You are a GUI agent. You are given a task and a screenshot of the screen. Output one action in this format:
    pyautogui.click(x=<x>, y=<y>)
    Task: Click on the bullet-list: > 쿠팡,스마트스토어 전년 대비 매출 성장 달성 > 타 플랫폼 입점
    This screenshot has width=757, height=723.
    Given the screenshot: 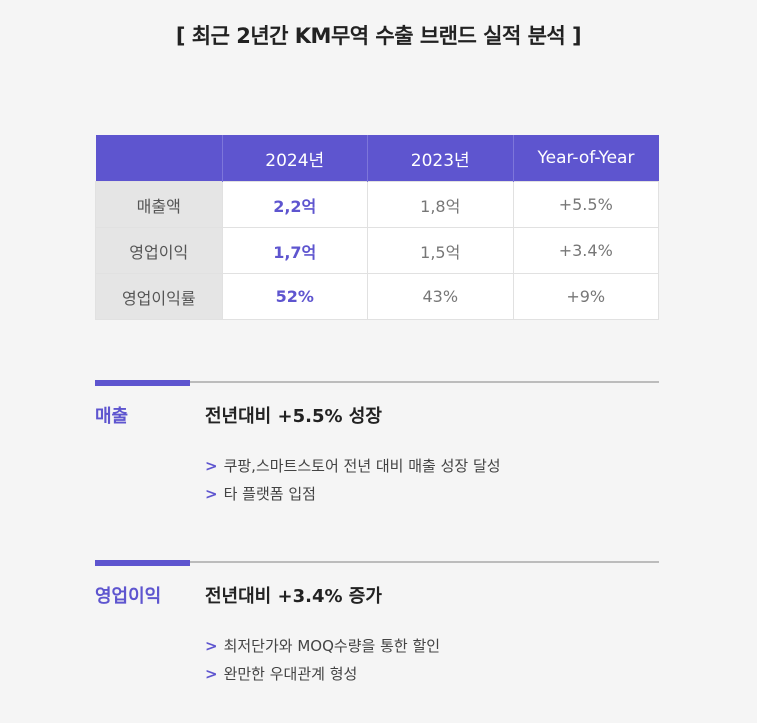 What is the action you would take?
    pyautogui.click(x=353, y=480)
    